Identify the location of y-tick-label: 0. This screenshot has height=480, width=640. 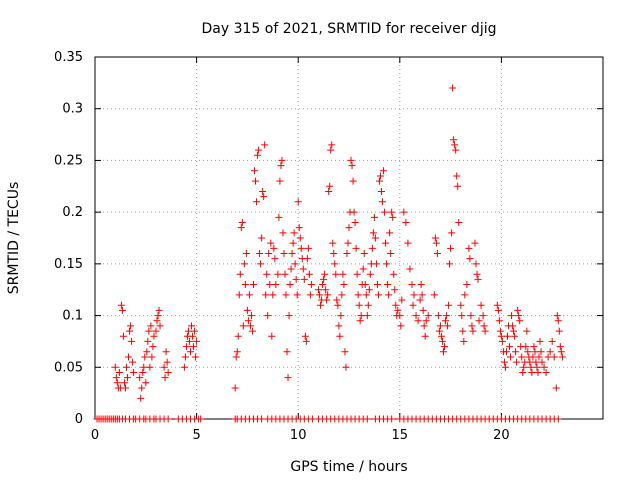
(79, 419).